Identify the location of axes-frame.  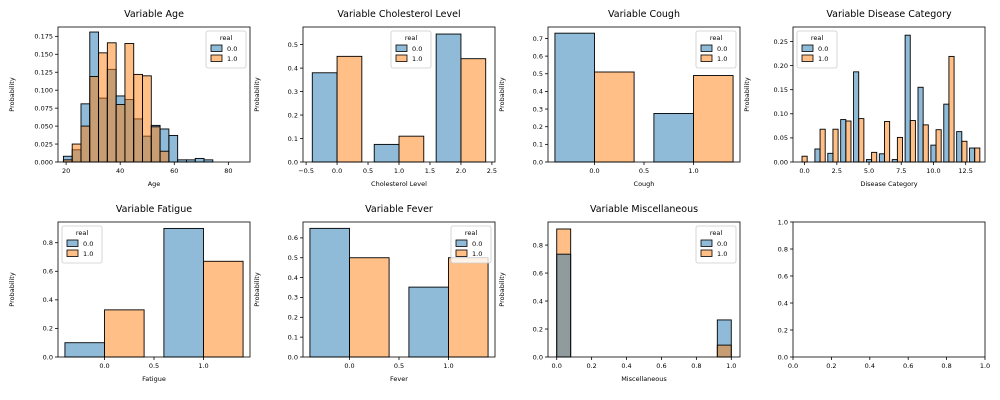
(154, 94).